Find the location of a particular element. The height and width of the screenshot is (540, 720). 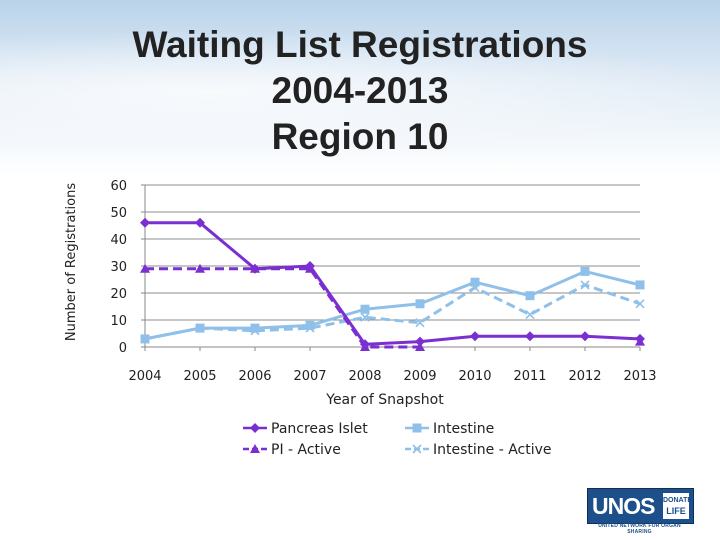

legend-label-pancreas-islet: Pancreas Islet is located at coordinates (319, 429).